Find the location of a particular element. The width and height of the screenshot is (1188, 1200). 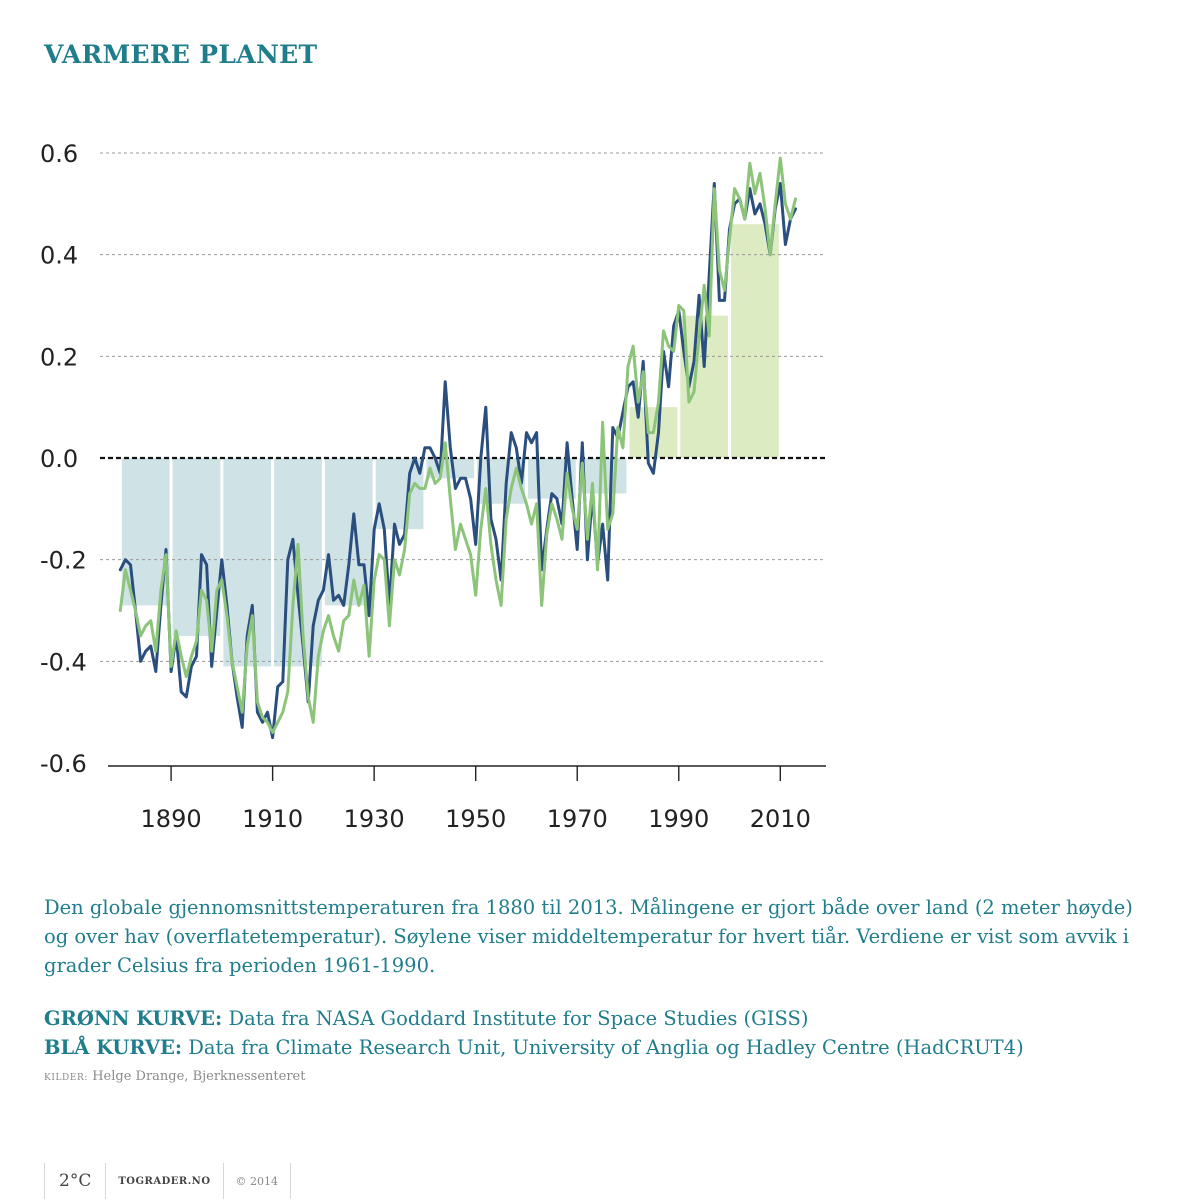

copyright-text: © 2014 is located at coordinates (257, 1181).